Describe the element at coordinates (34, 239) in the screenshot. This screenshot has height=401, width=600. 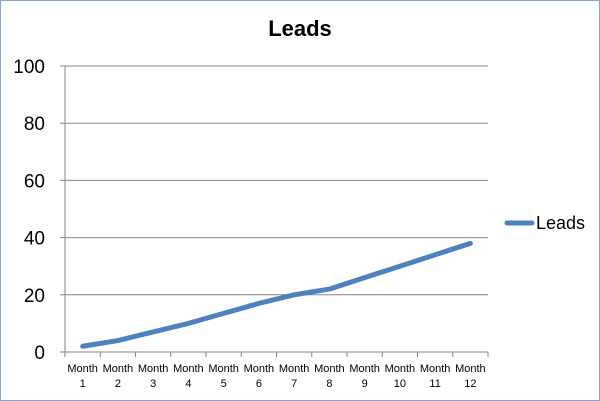
I see `y-tick-label: 40` at that location.